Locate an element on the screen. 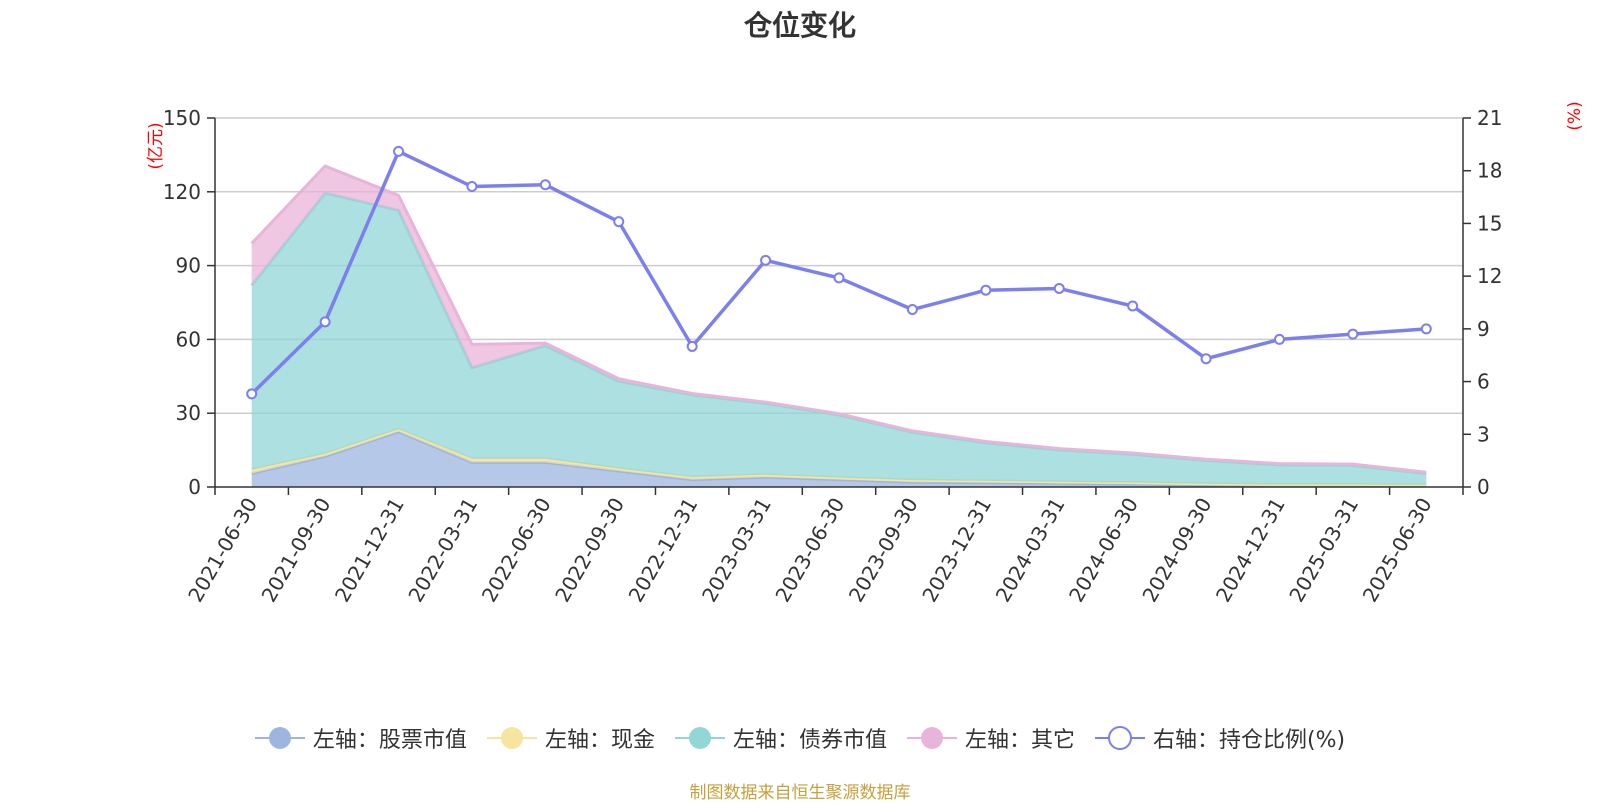 This screenshot has height=803, width=1600. x-tick-label: 2022-03-31 is located at coordinates (442, 550).